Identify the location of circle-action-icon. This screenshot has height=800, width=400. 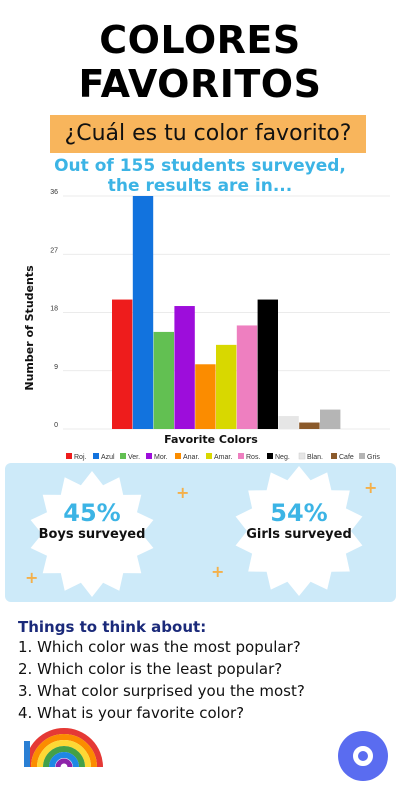
(363, 756).